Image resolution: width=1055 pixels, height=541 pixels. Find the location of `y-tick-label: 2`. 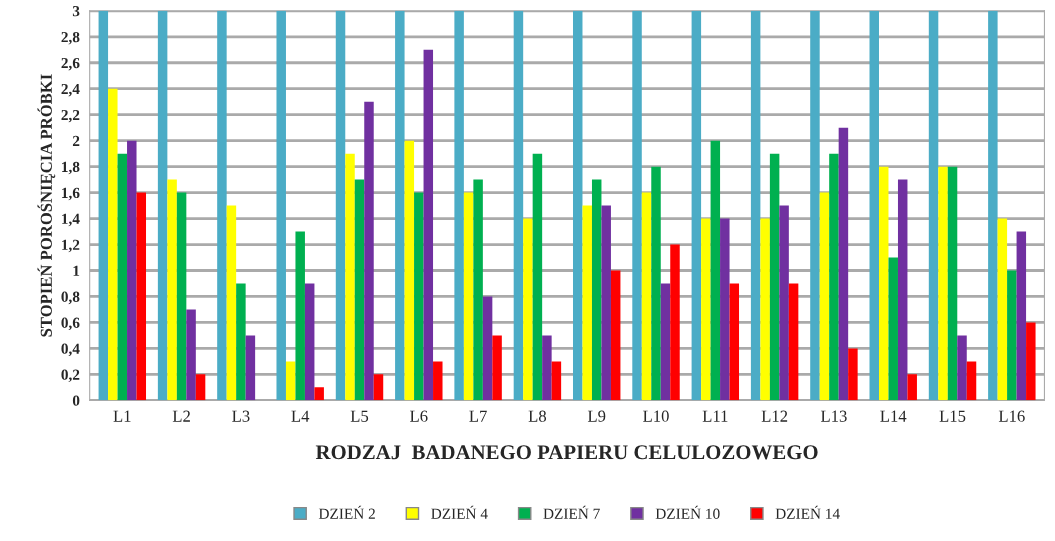

y-tick-label: 2 is located at coordinates (76, 140).